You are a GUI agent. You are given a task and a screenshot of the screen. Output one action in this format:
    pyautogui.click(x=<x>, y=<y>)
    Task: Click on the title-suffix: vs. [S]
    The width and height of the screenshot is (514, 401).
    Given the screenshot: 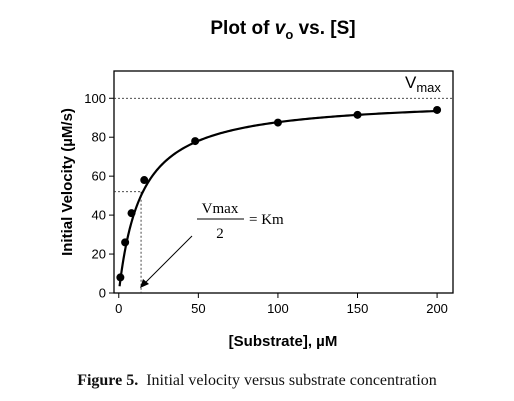 What is the action you would take?
    pyautogui.click(x=327, y=28)
    